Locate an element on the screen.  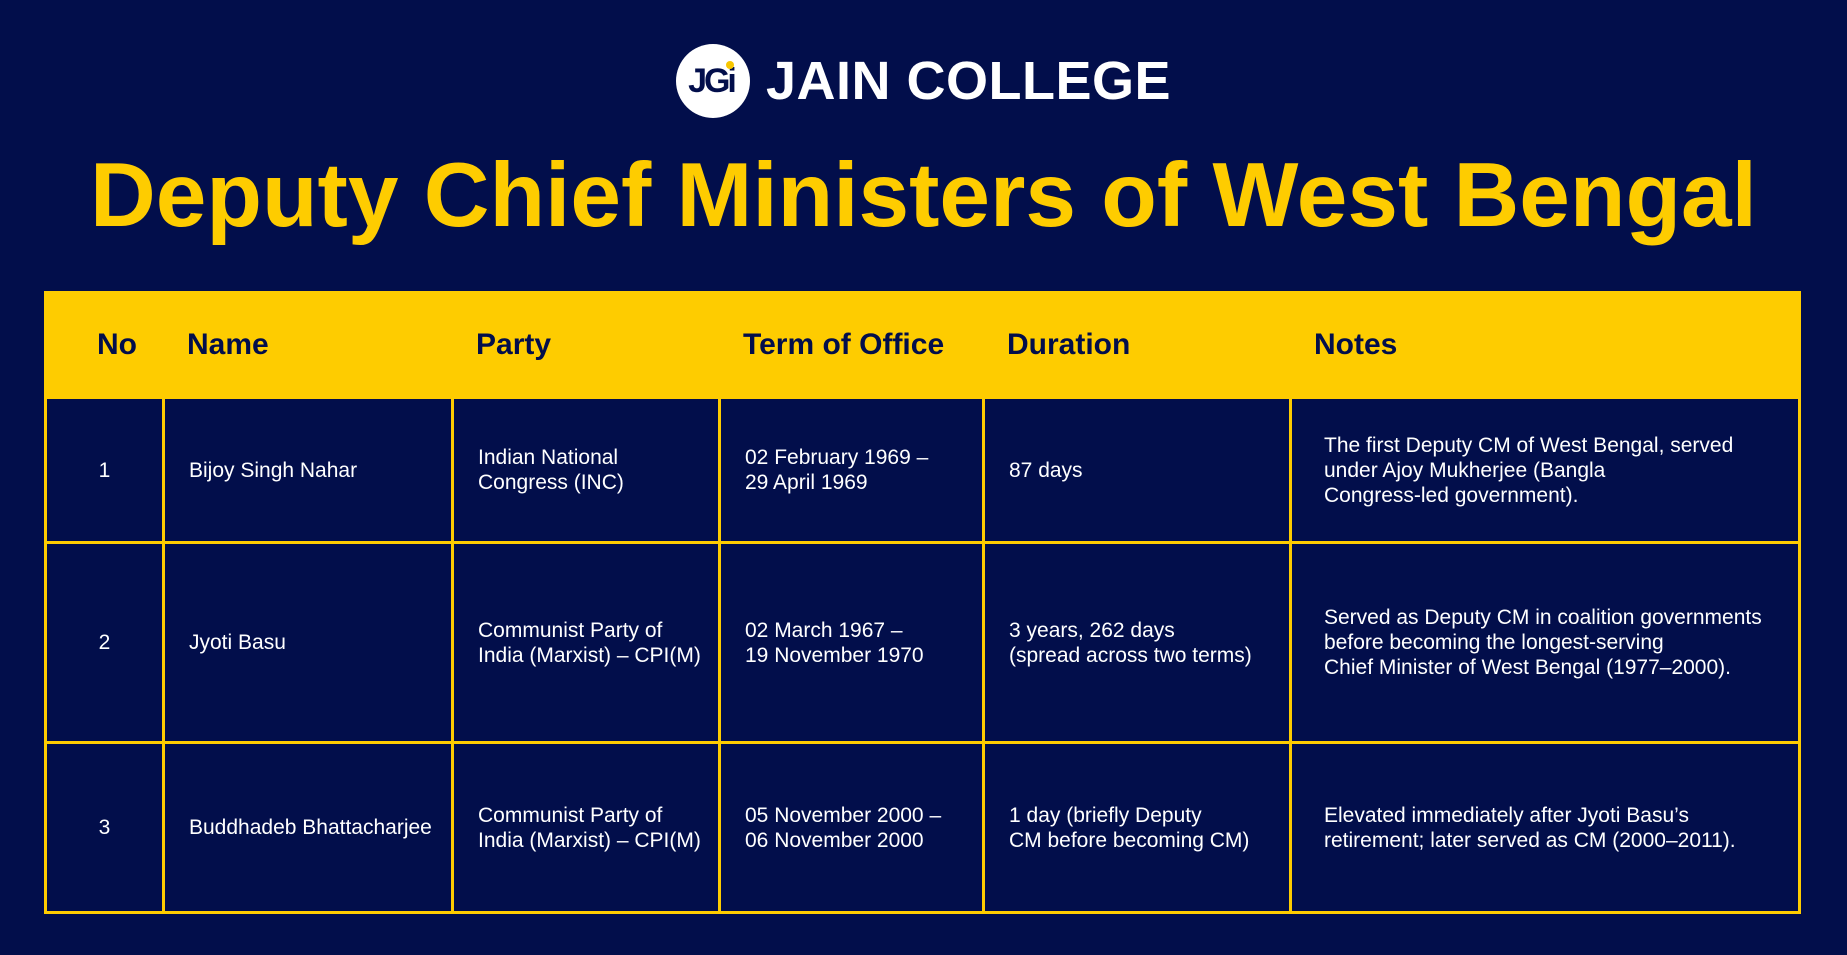
header-notes: Notes is located at coordinates (1545, 345).